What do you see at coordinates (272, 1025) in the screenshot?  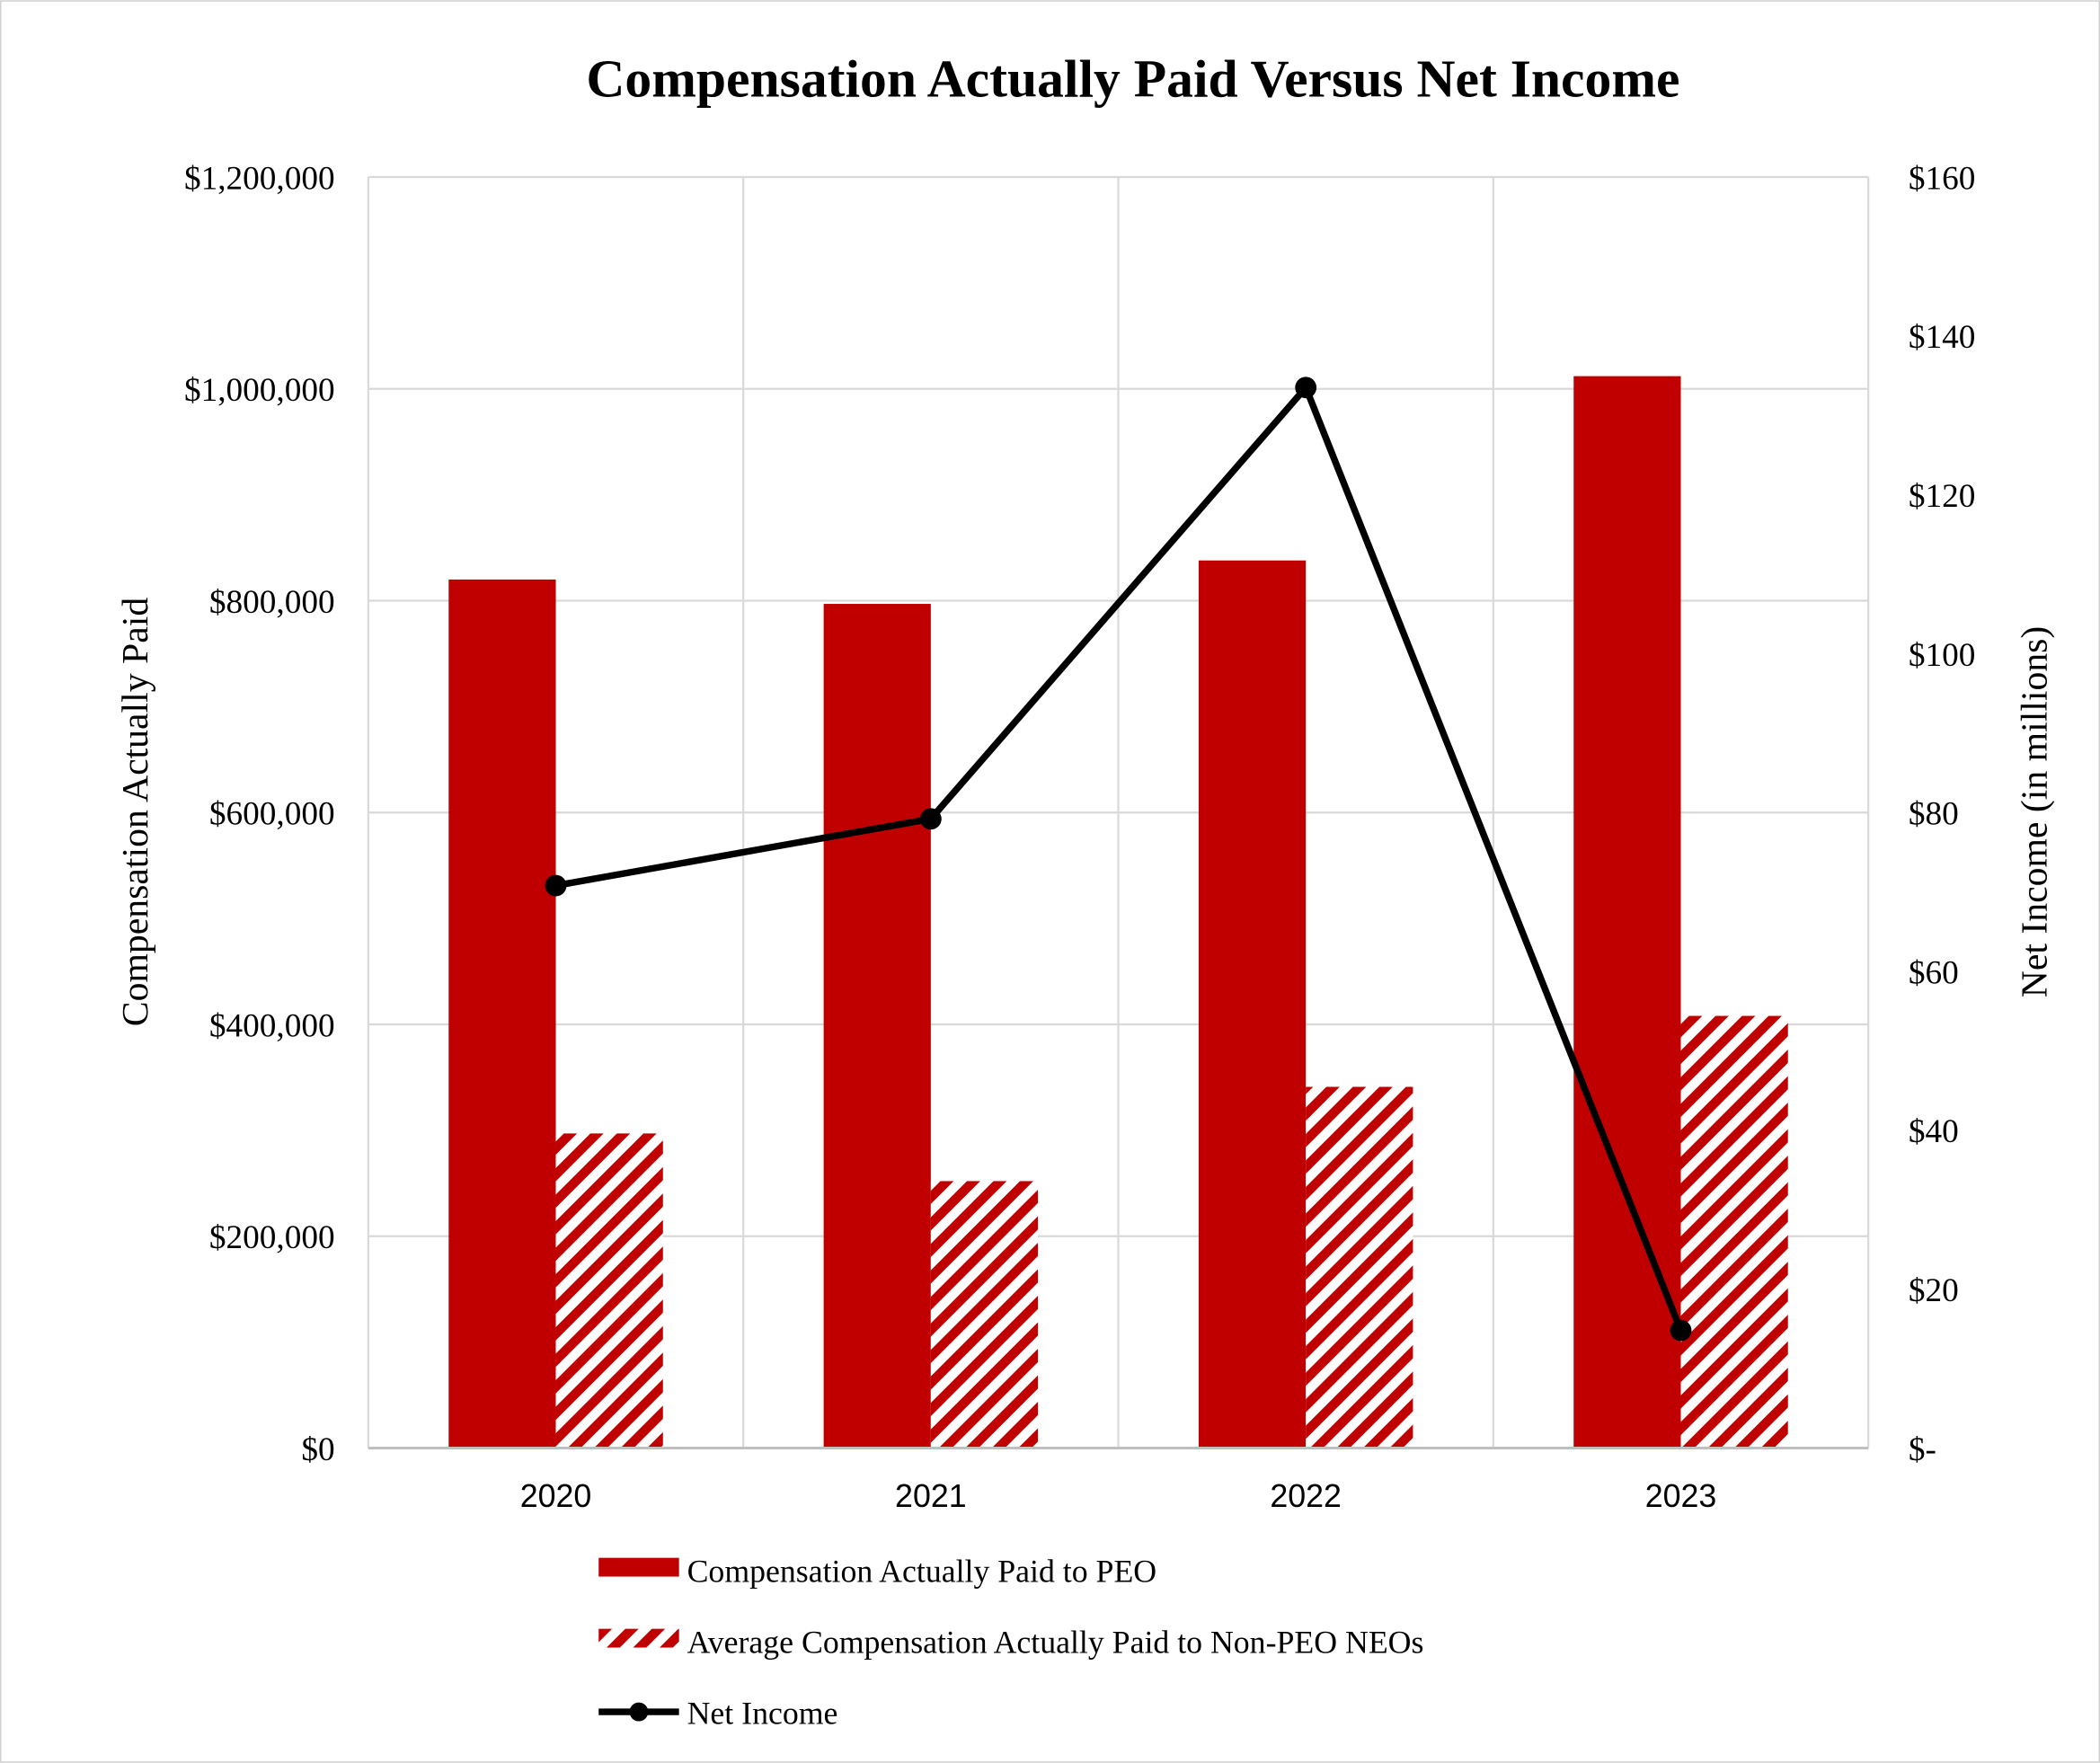 I see `y-left-tick-label: $400,000` at bounding box center [272, 1025].